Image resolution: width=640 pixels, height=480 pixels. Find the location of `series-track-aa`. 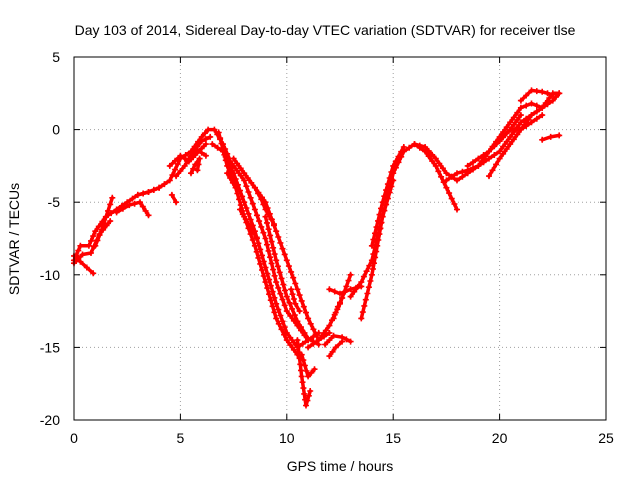

series-track-aa is located at coordinates (387, 196).